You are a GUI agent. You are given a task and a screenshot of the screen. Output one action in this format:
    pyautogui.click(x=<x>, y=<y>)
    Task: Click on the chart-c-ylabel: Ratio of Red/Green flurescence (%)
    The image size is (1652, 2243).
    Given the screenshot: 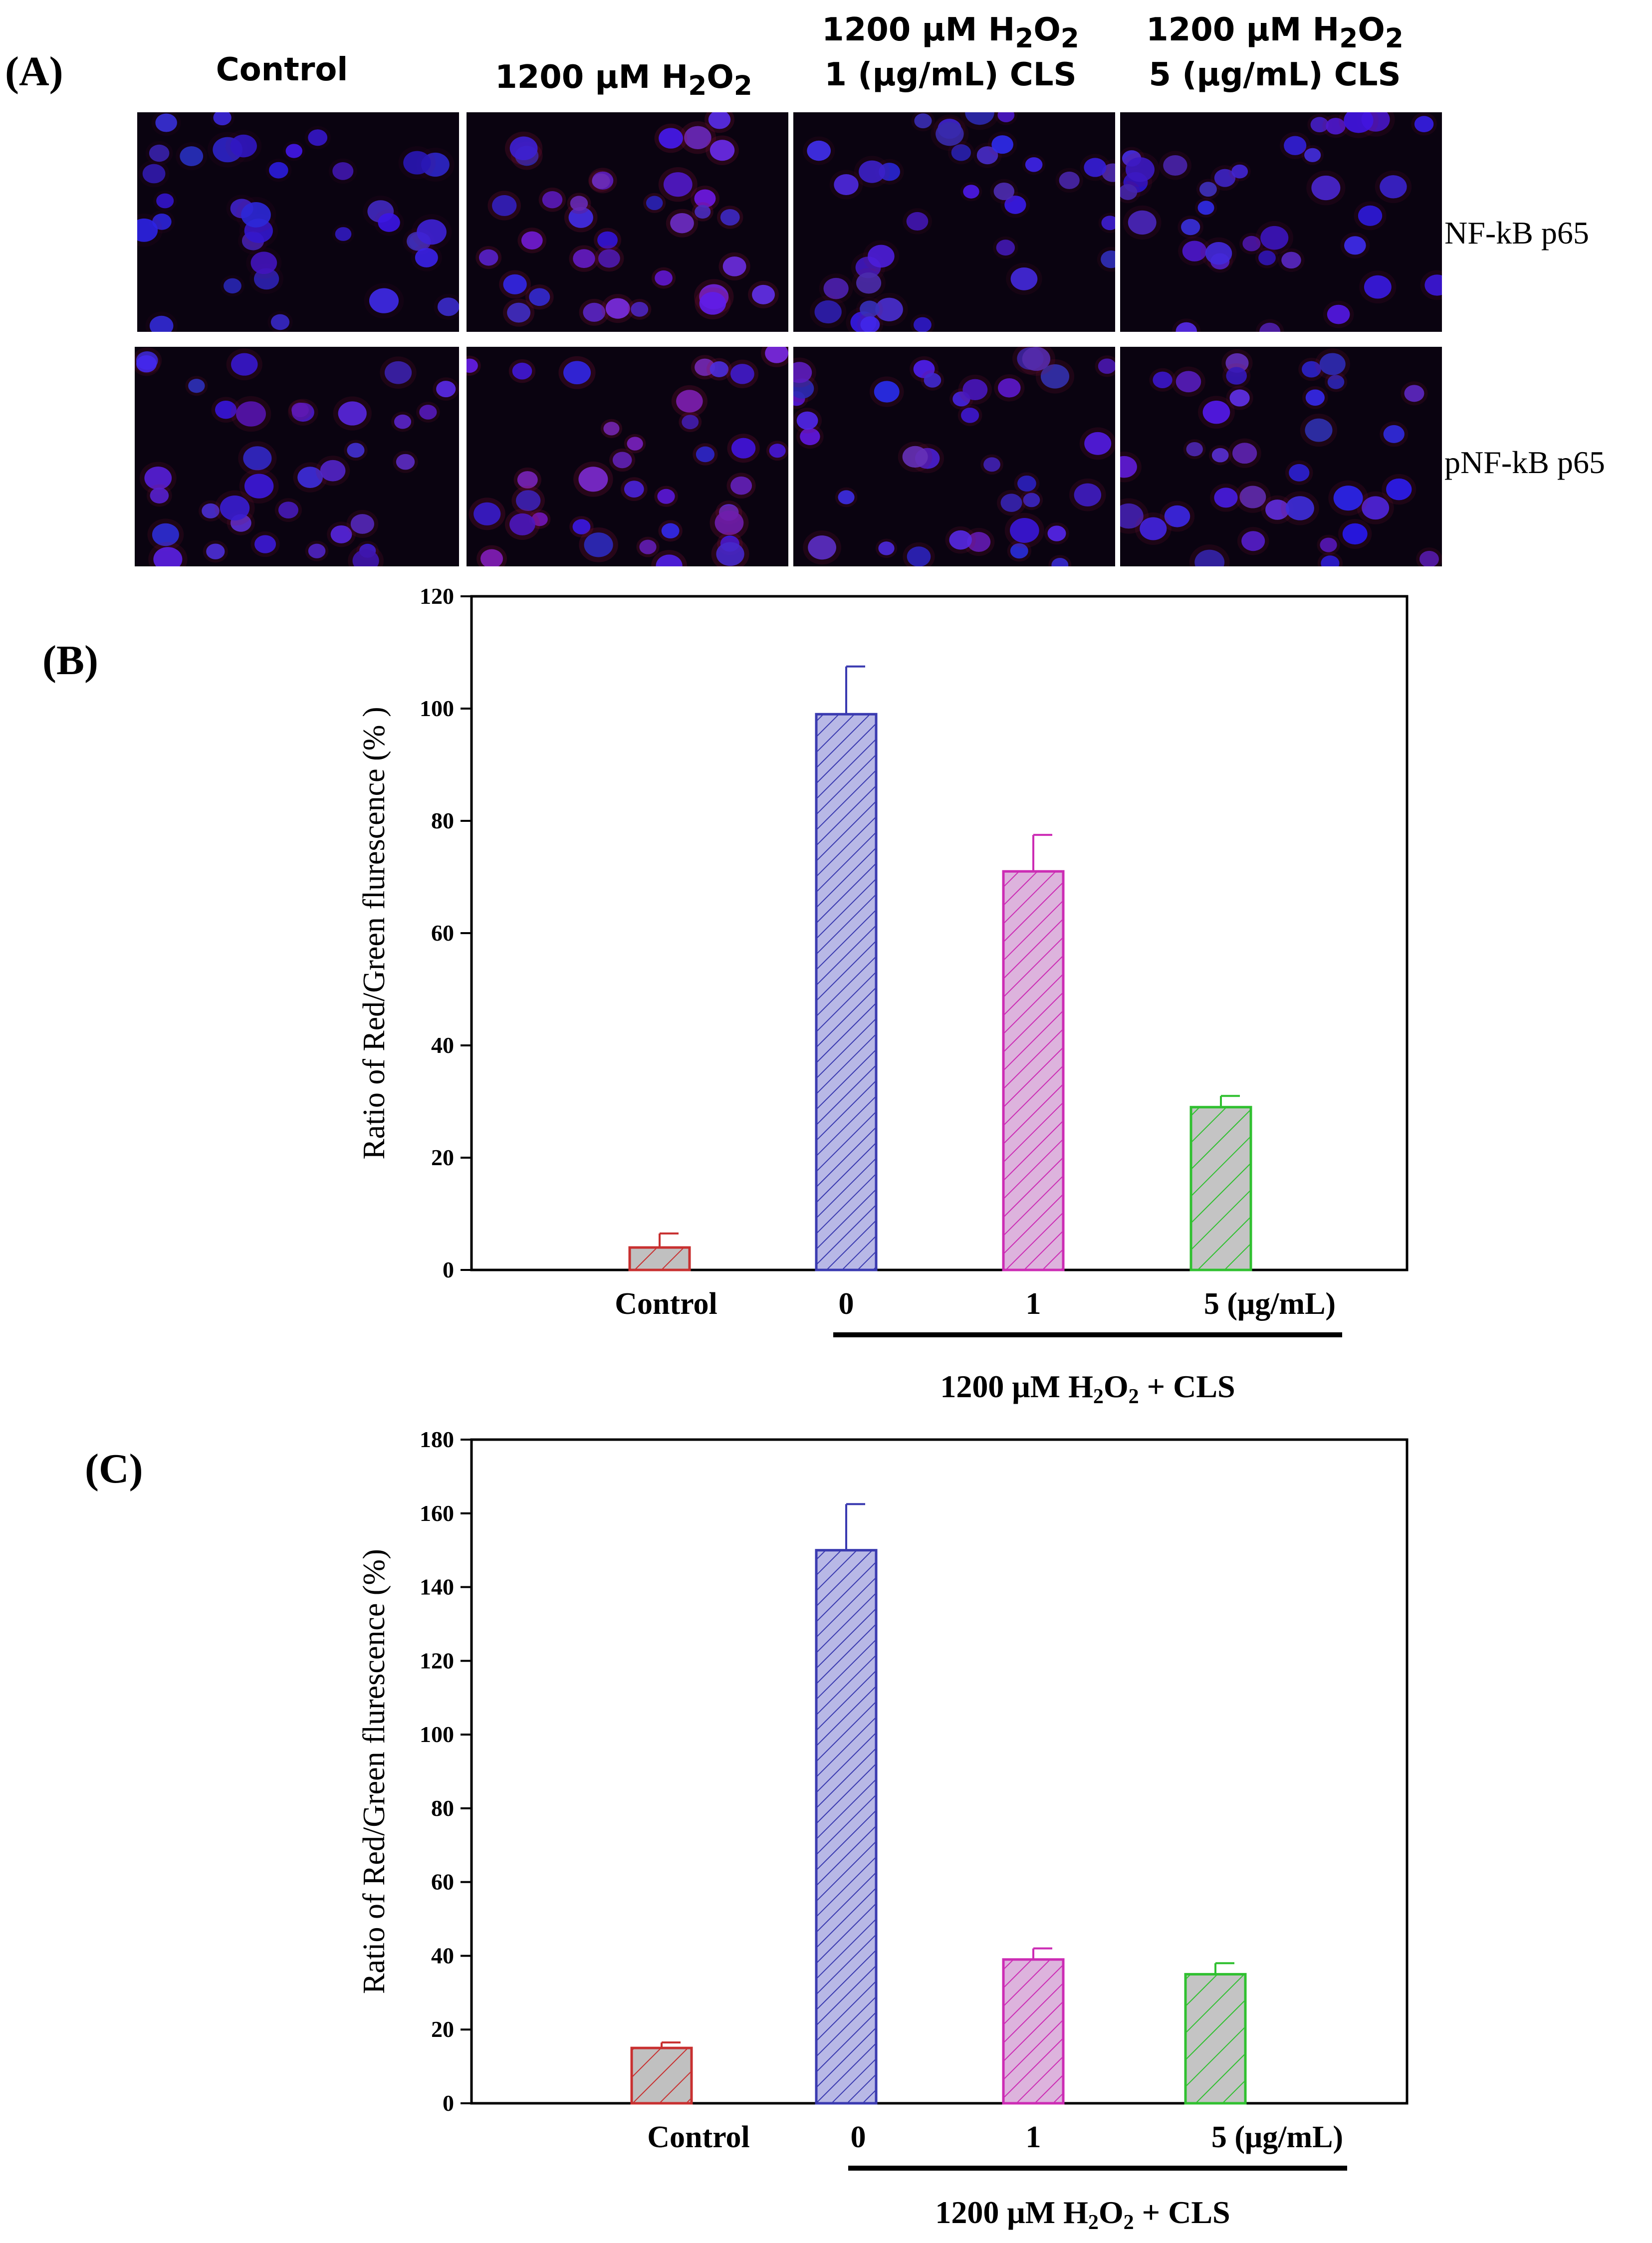 What is the action you would take?
    pyautogui.click(x=374, y=1771)
    